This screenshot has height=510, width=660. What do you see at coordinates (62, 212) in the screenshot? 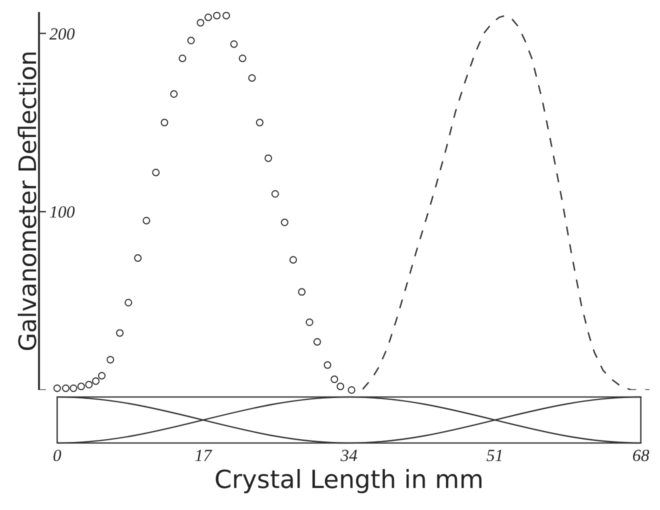
I see `y-tick-label: 100` at bounding box center [62, 212].